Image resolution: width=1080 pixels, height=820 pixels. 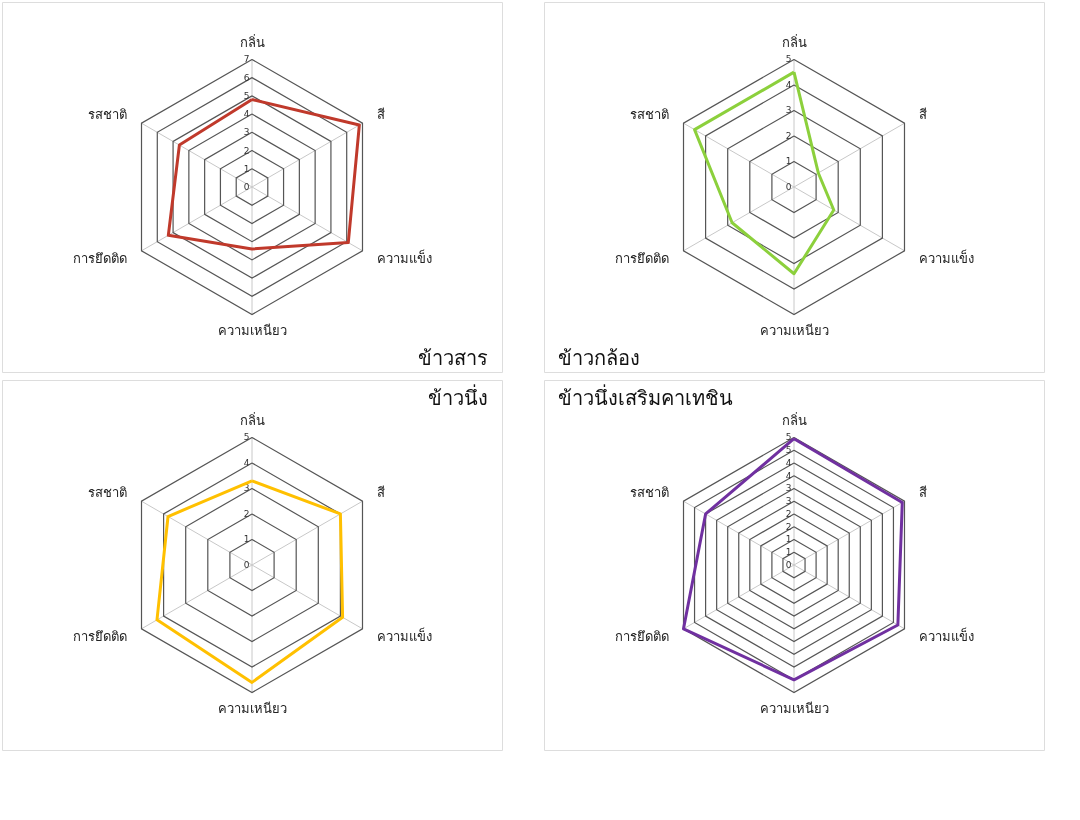 I want to click on text: ข้าวกล้อง, so click(x=598, y=358).